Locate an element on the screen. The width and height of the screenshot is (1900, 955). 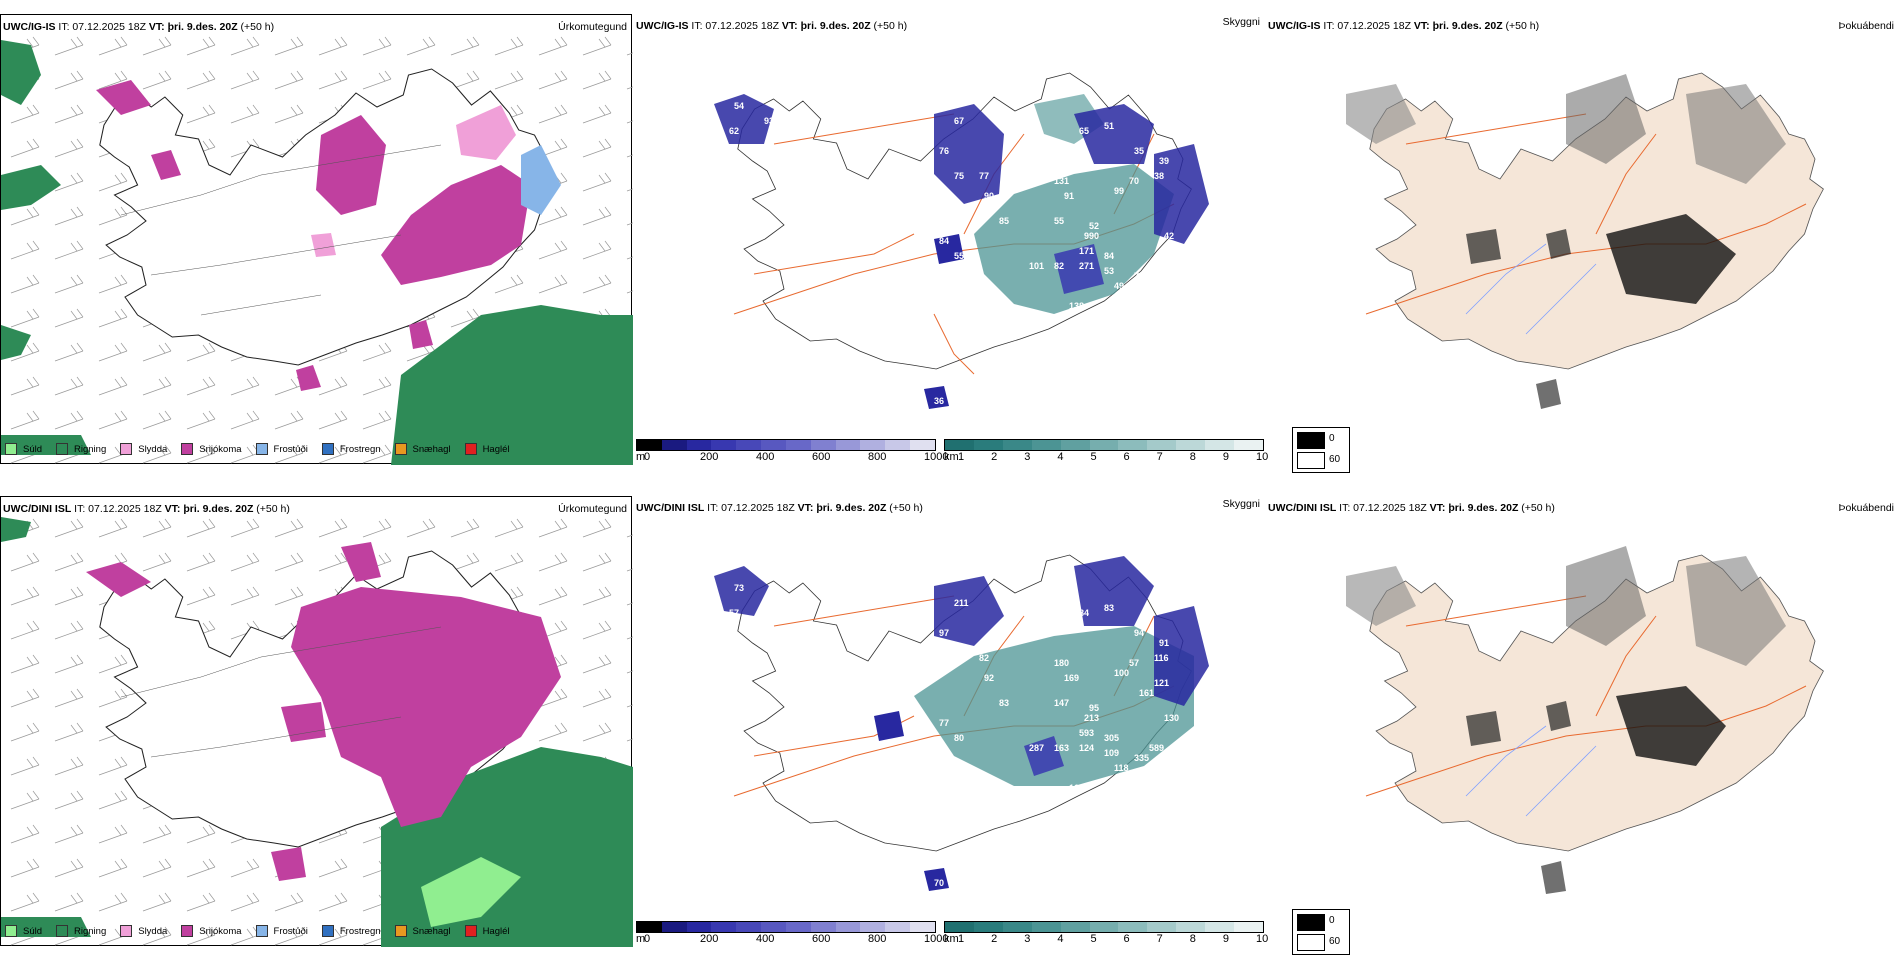
snow-depth-label: 397 is located at coordinates (1081, 813).